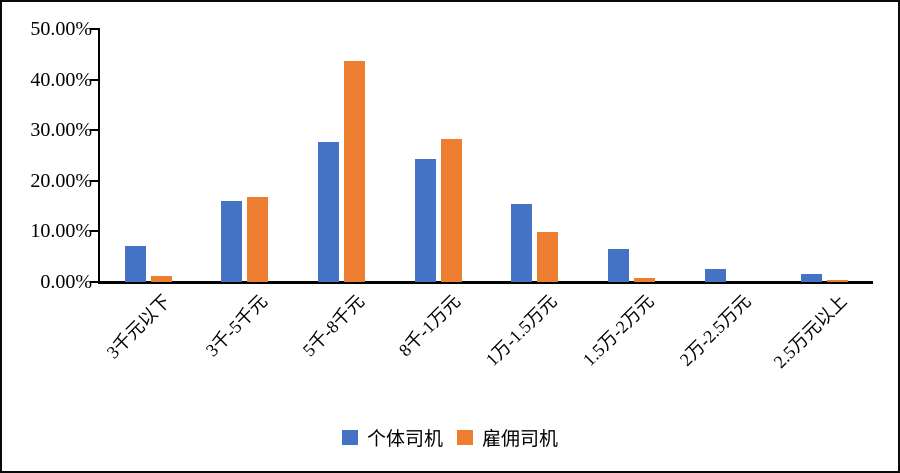  What do you see at coordinates (810, 331) in the screenshot?
I see `x-axis-label: 2.5万元以上` at bounding box center [810, 331].